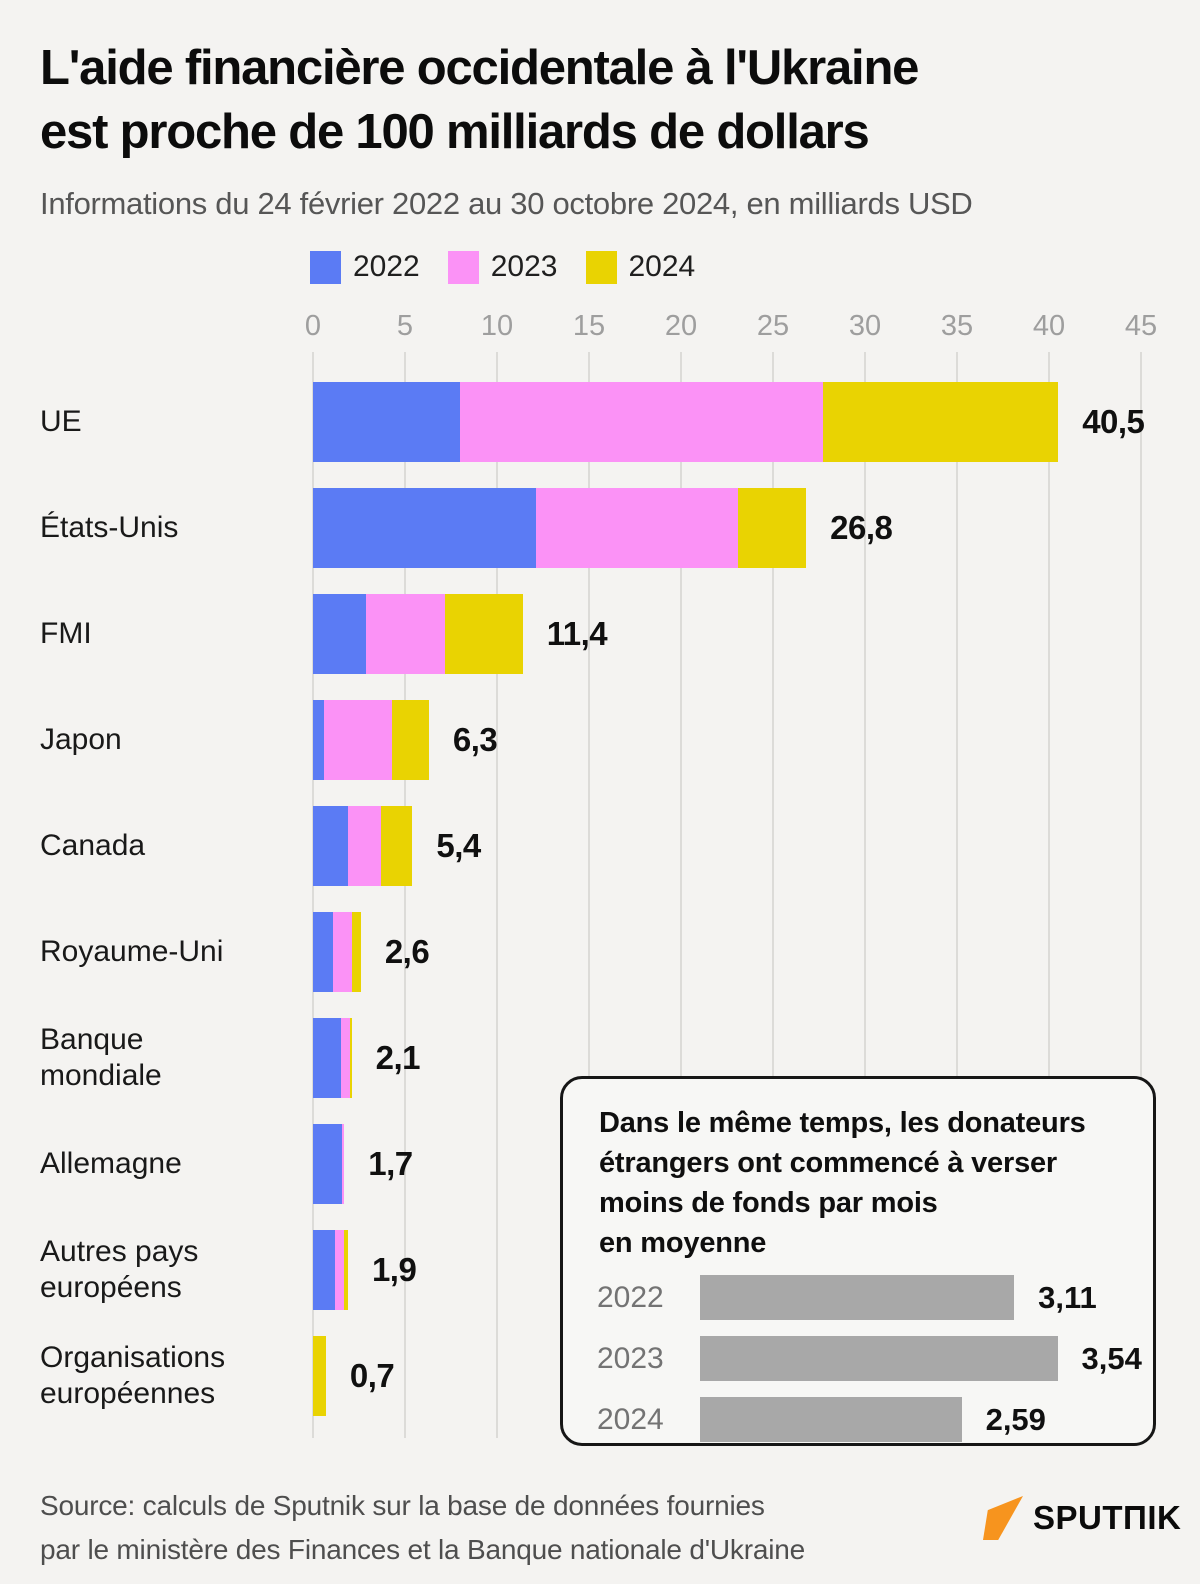 The height and width of the screenshot is (1584, 1200). Describe the element at coordinates (405, 326) in the screenshot. I see `x-axis-tick-label: 5` at that location.